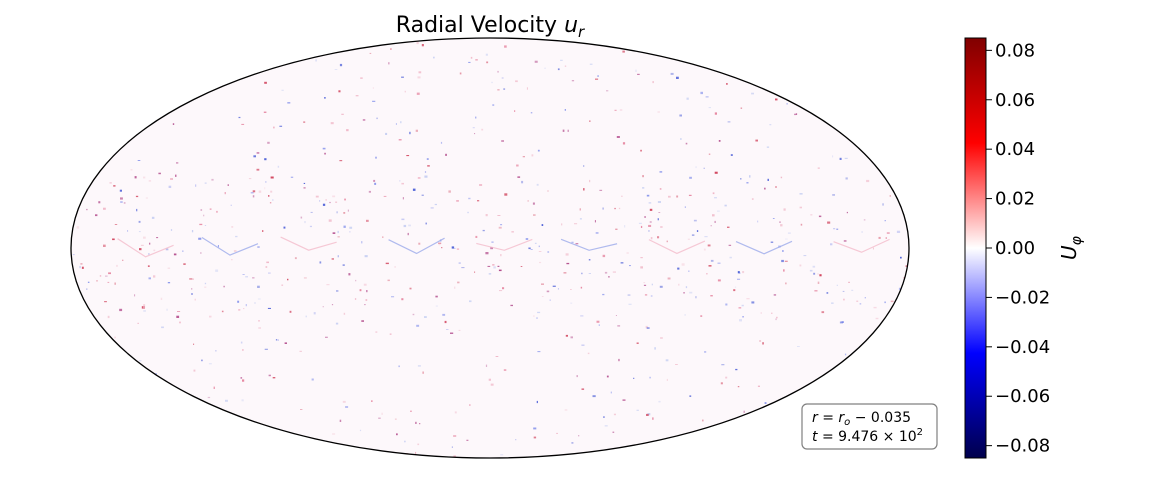 The height and width of the screenshot is (480, 1152). What do you see at coordinates (1015, 50) in the screenshot?
I see `colorbar-tick-label: 0.08` at bounding box center [1015, 50].